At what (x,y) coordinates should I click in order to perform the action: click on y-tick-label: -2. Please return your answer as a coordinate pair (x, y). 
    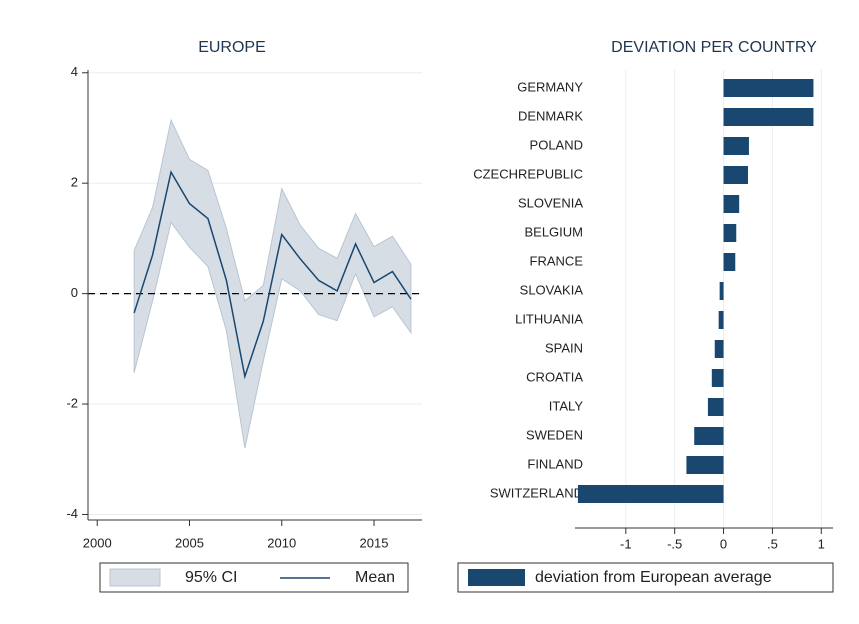
    Looking at the image, I should click on (72, 402).